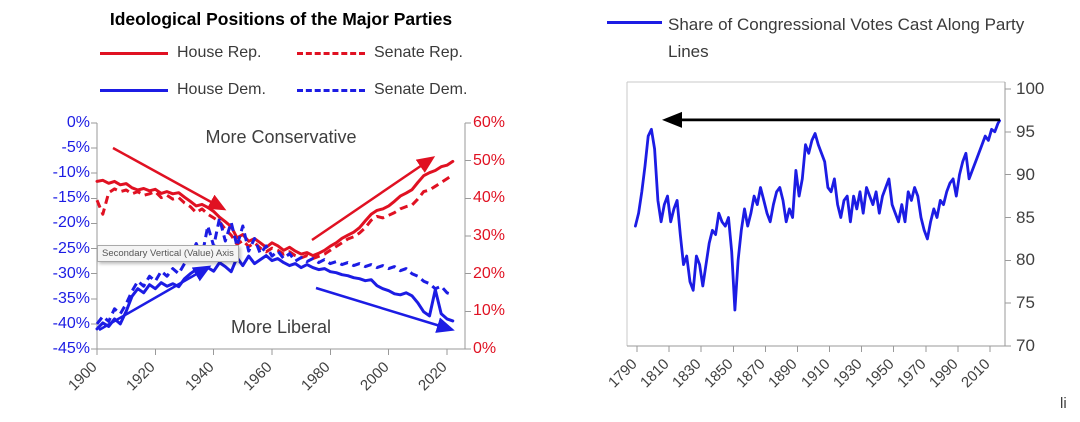  I want to click on senate-dem-line, so click(274, 270).